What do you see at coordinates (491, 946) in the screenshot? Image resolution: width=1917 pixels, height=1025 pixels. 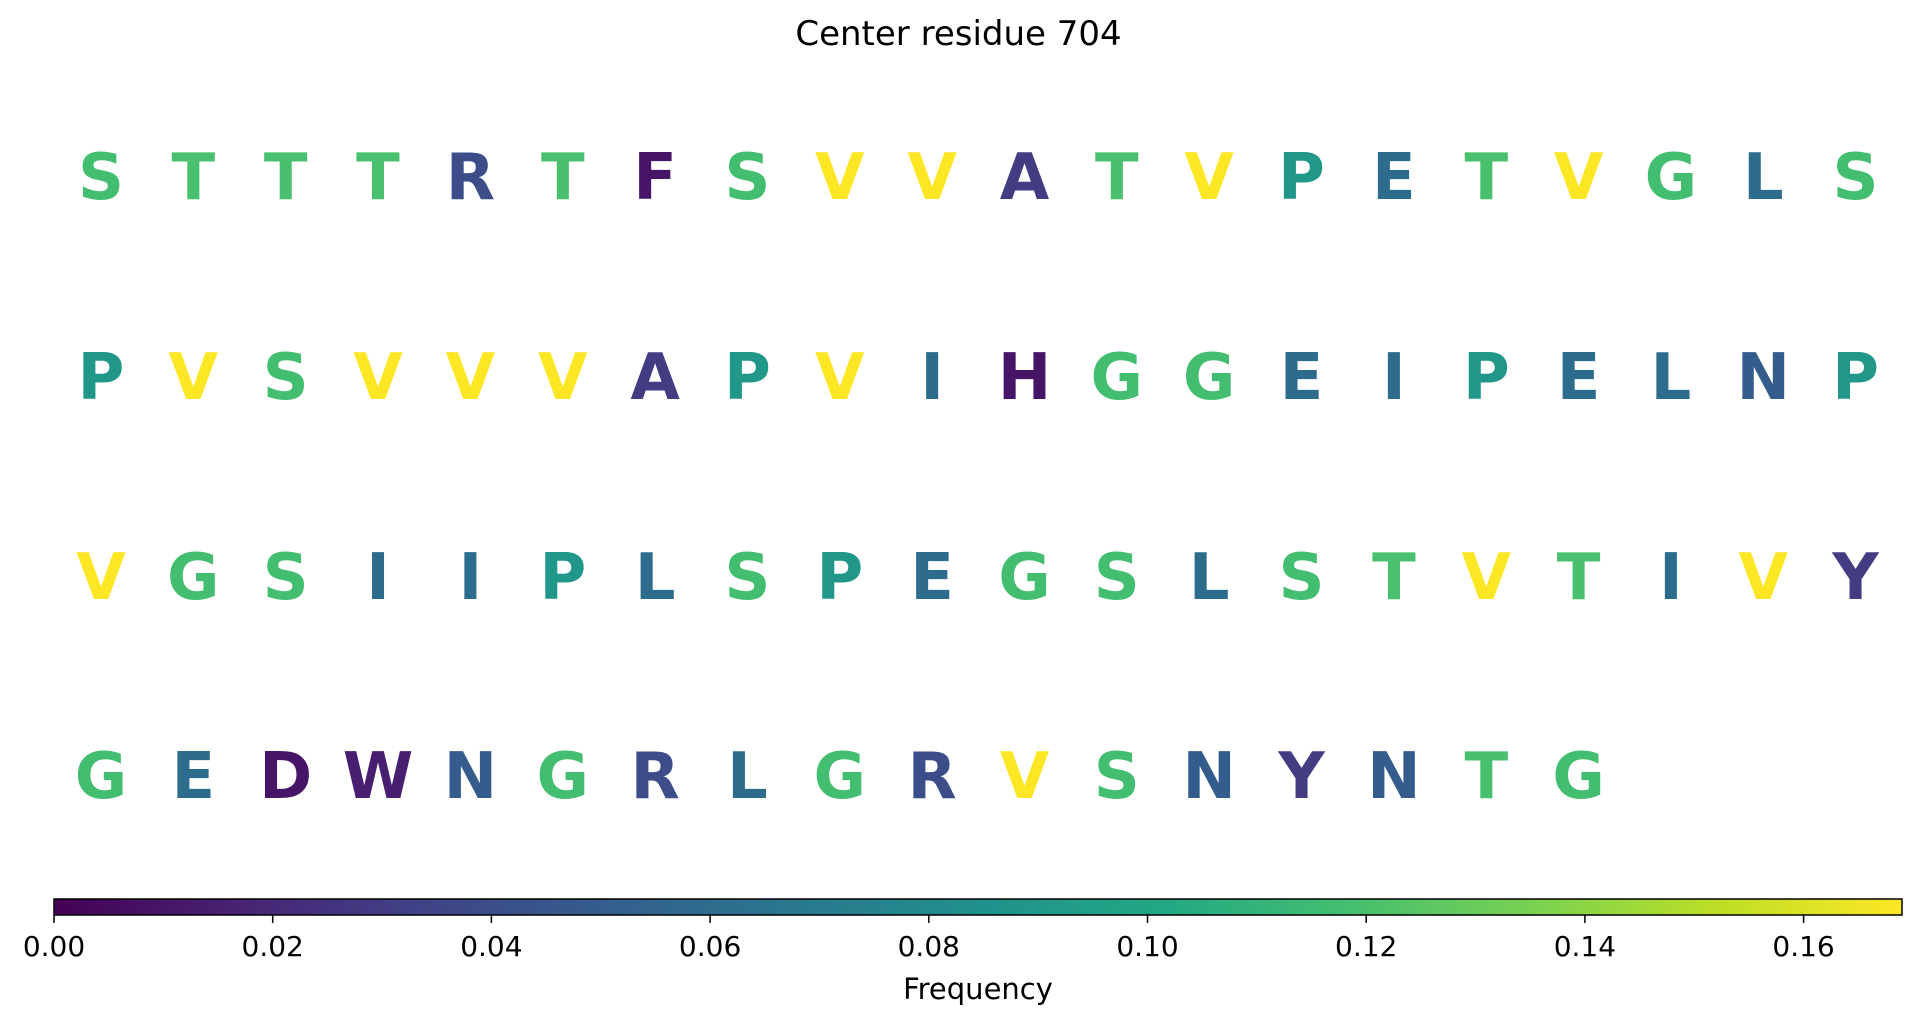 I see `colorbar-tick-label: 0.04` at bounding box center [491, 946].